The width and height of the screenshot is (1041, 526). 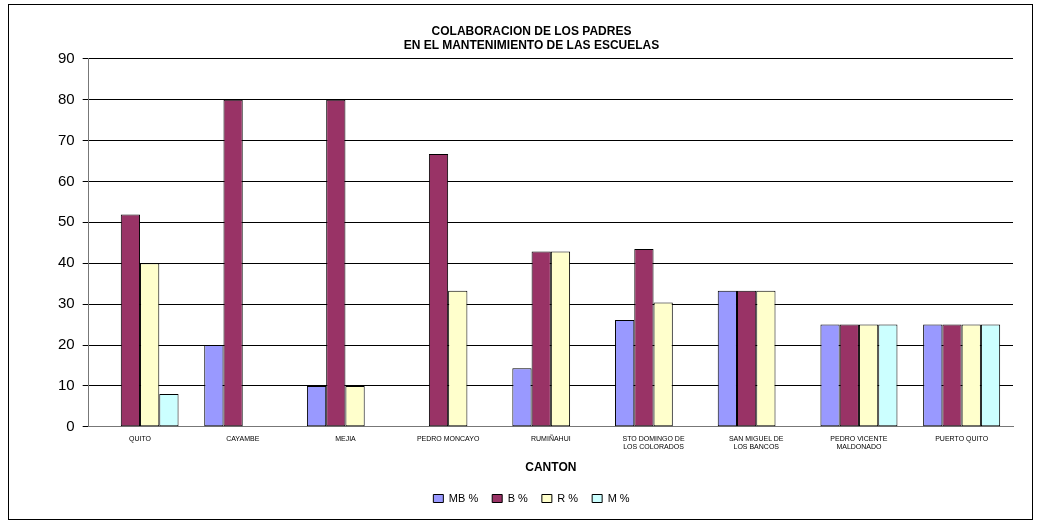 What do you see at coordinates (66, 98) in the screenshot?
I see `y-tick-label: 80` at bounding box center [66, 98].